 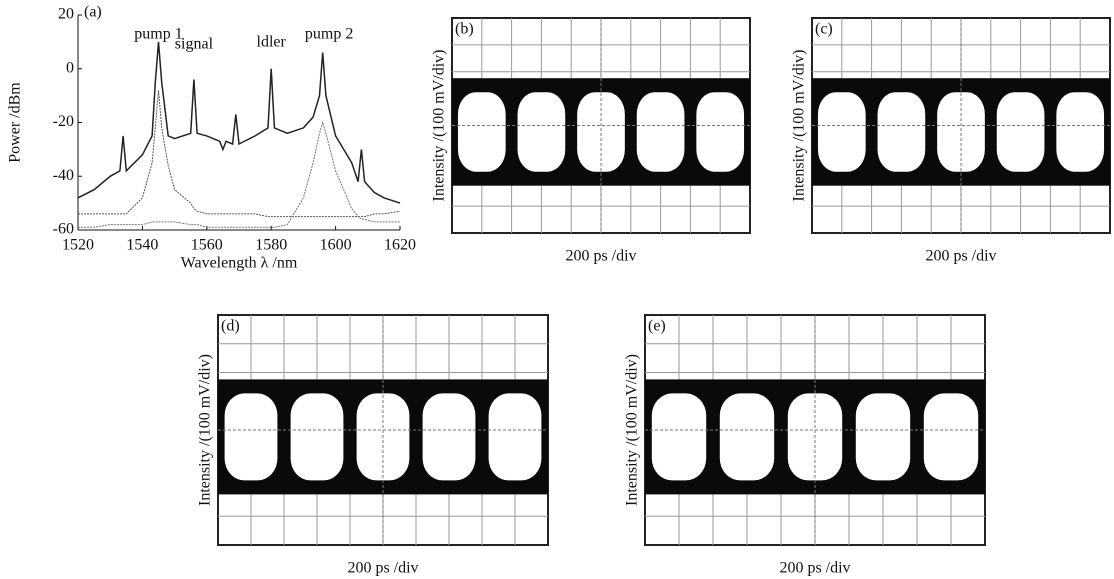 What do you see at coordinates (271, 245) in the screenshot?
I see `x-tick-label: 1580` at bounding box center [271, 245].